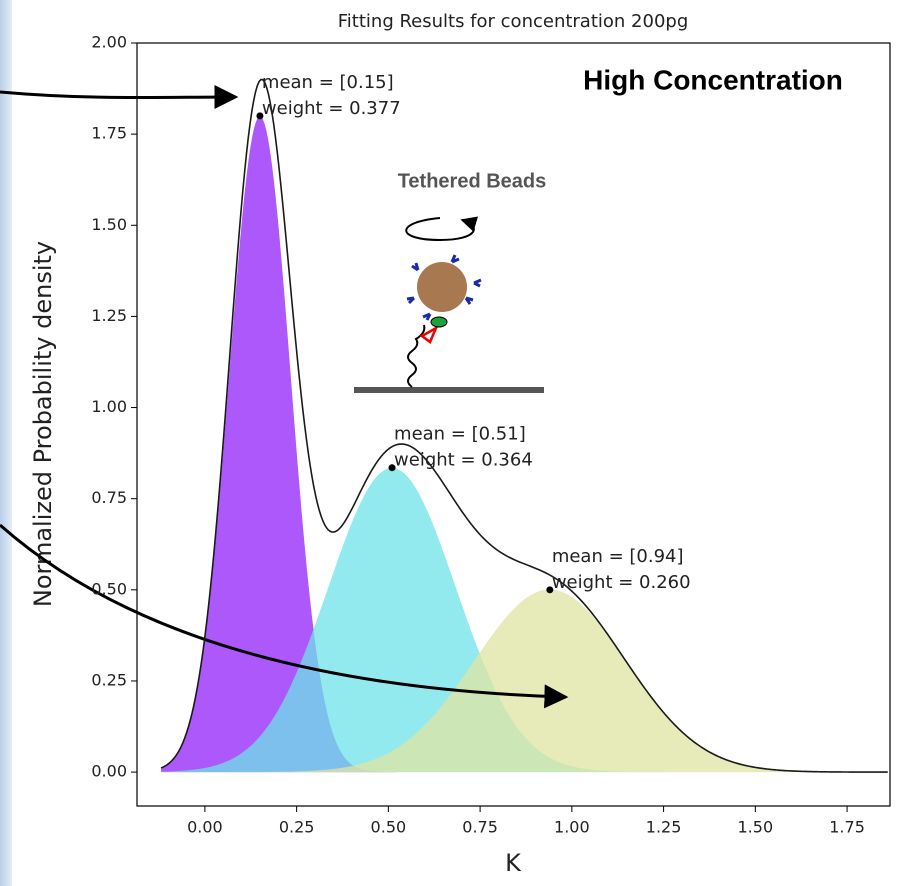 This screenshot has height=886, width=920. What do you see at coordinates (109, 42) in the screenshot?
I see `y-tick-label: 2.00` at bounding box center [109, 42].